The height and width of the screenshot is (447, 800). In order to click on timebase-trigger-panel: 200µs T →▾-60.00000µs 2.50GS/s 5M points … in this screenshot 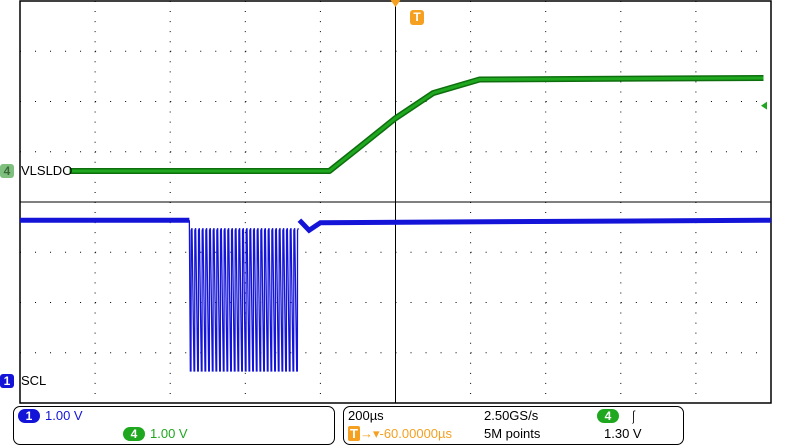, I will do `click(513, 425)`.